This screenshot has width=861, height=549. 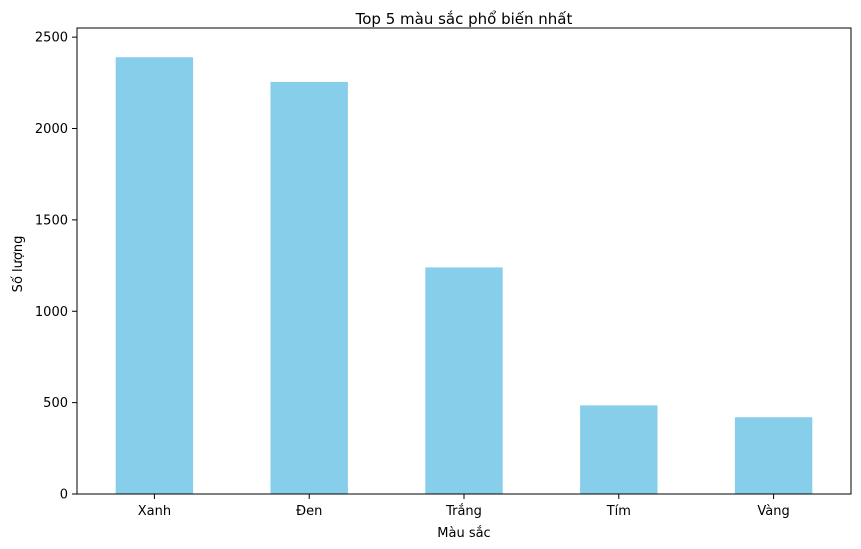 What do you see at coordinates (18, 264) in the screenshot?
I see `y-axis-label: Số lượng` at bounding box center [18, 264].